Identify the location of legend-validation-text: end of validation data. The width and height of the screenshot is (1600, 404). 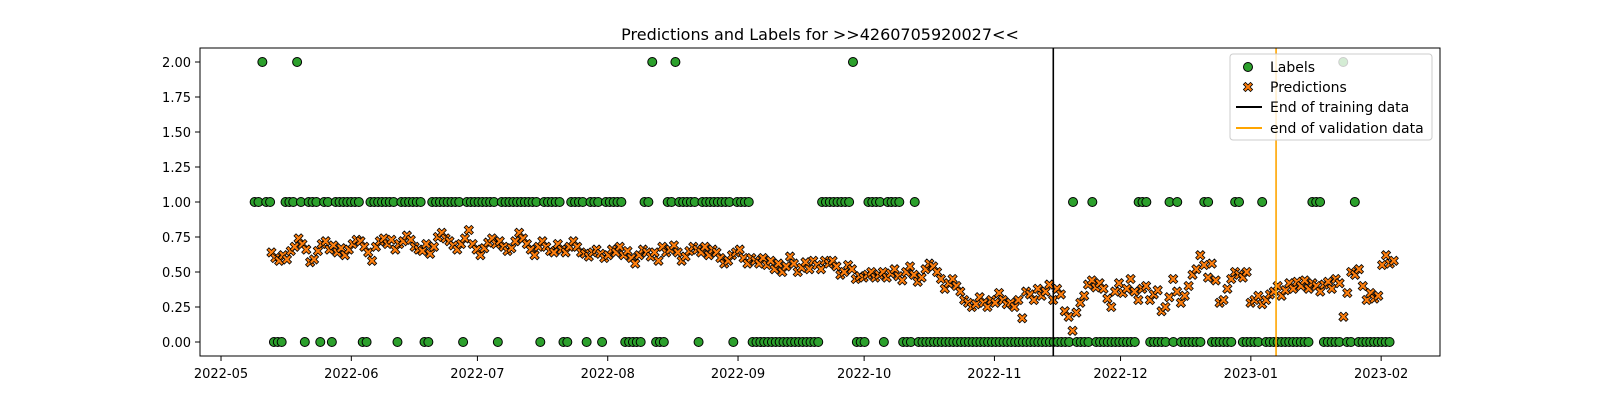
(1347, 129).